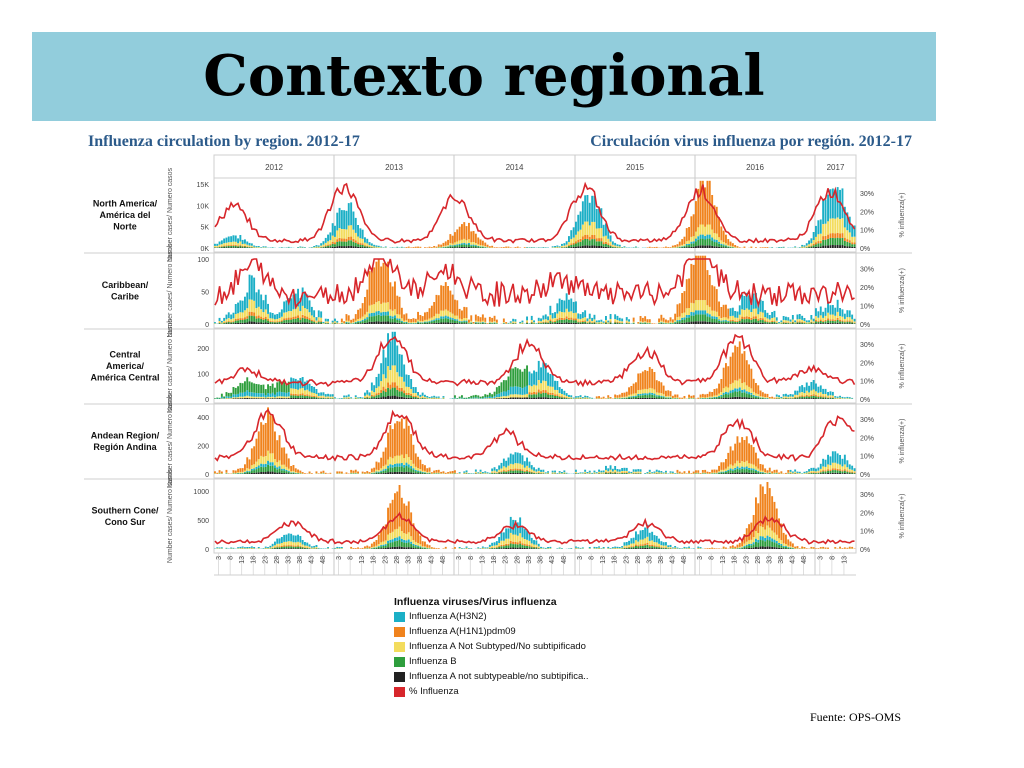 This screenshot has width=1024, height=768. I want to click on y-tick-right: 30%, so click(867, 495).